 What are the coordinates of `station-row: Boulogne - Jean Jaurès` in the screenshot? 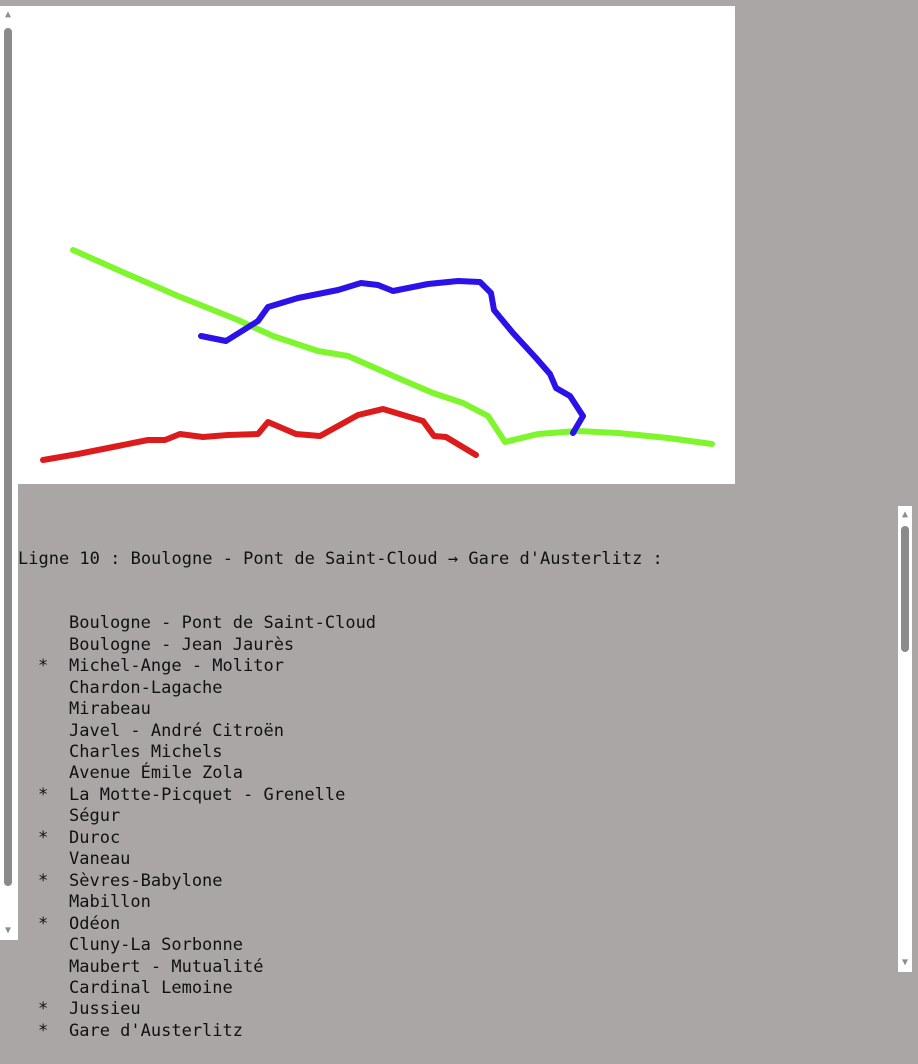 It's located at (453, 645).